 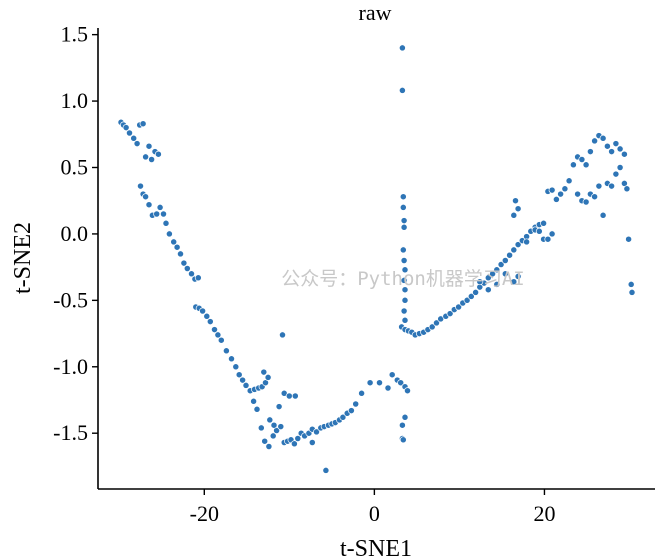 What do you see at coordinates (75, 100) in the screenshot?
I see `y-tick-label: 1.0` at bounding box center [75, 100].